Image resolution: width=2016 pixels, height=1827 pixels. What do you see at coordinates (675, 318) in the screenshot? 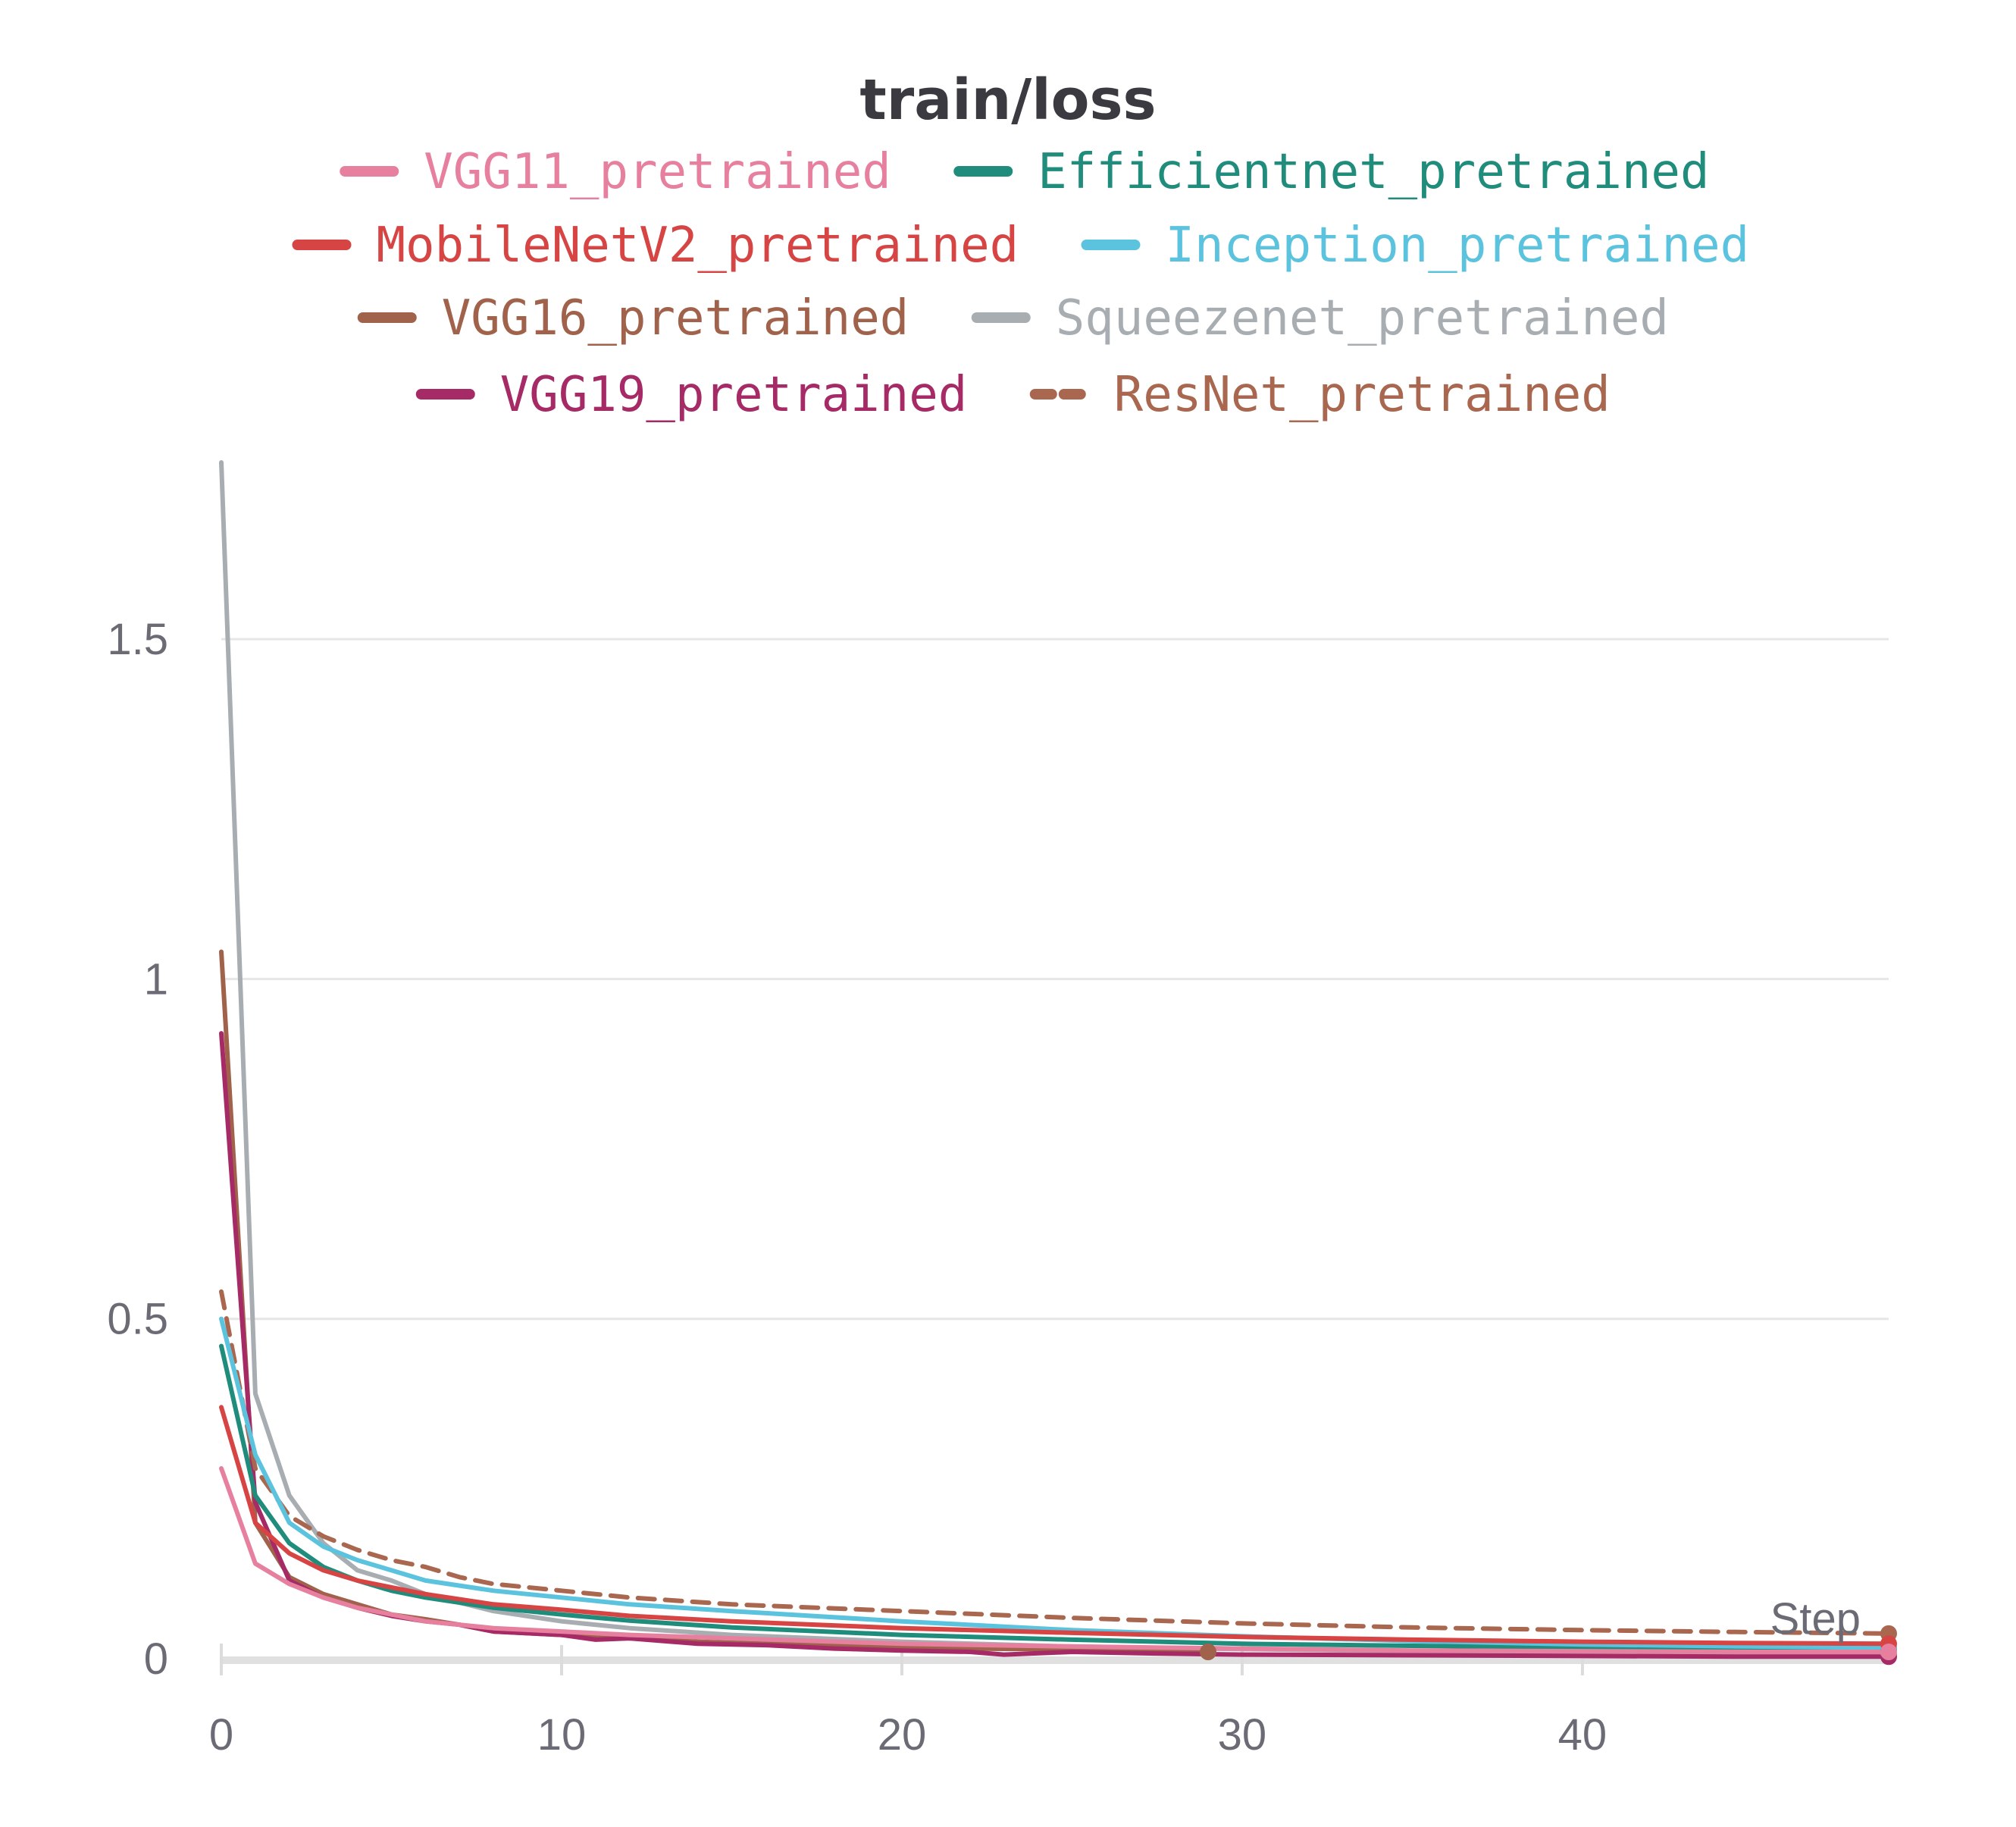
I see `legend-label: VGG16_pretrained` at bounding box center [675, 318].